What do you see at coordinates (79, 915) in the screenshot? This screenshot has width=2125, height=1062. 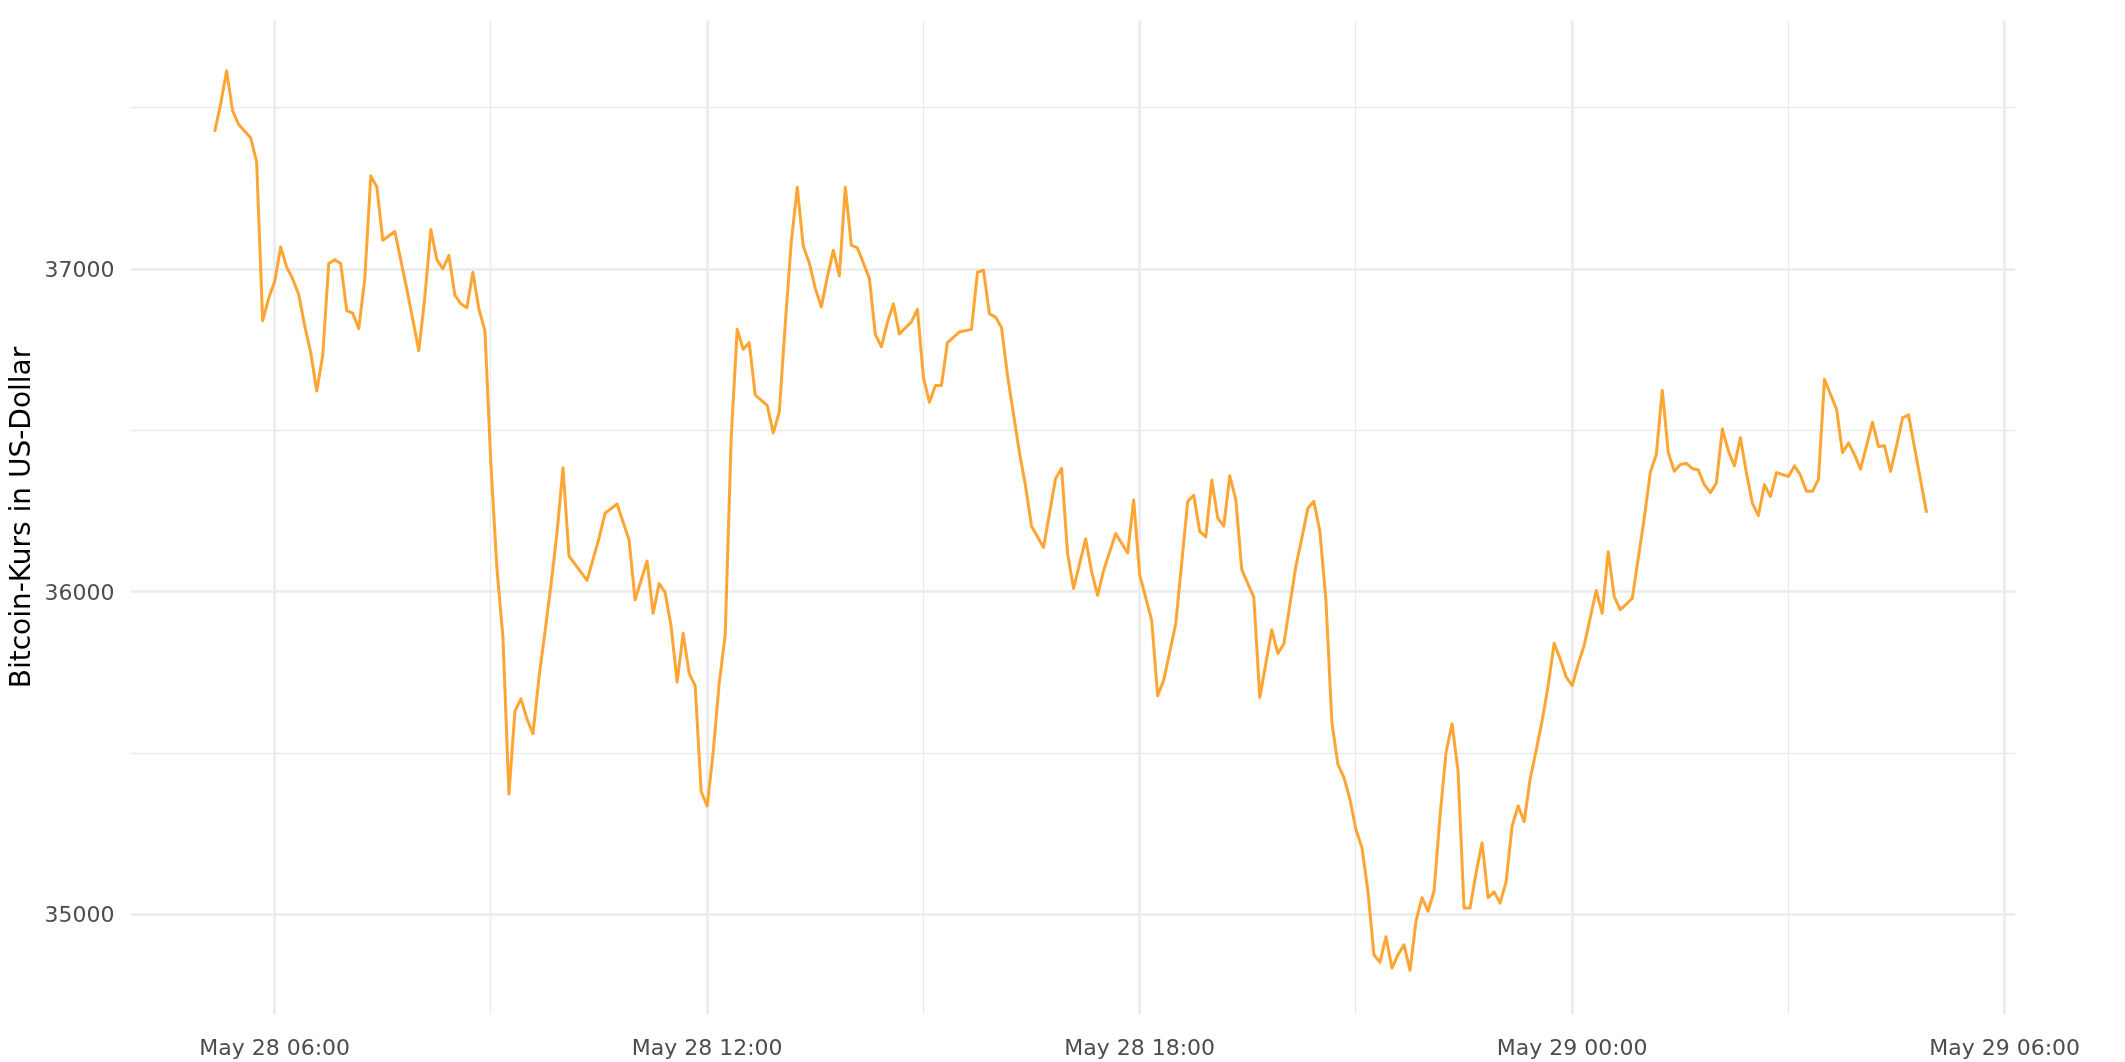 I see `y-tick-label: 35000` at bounding box center [79, 915].